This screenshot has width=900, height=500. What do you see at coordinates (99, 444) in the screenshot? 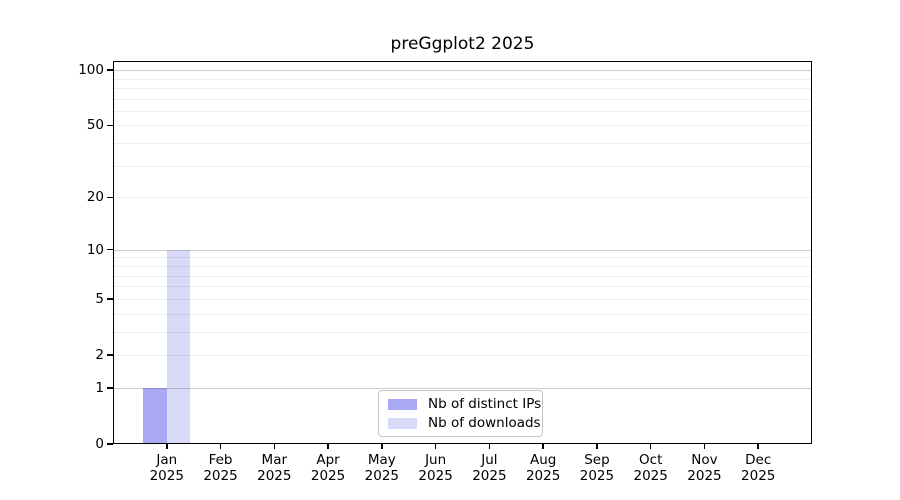
I see `y-tick-label-0: 0` at bounding box center [99, 444].